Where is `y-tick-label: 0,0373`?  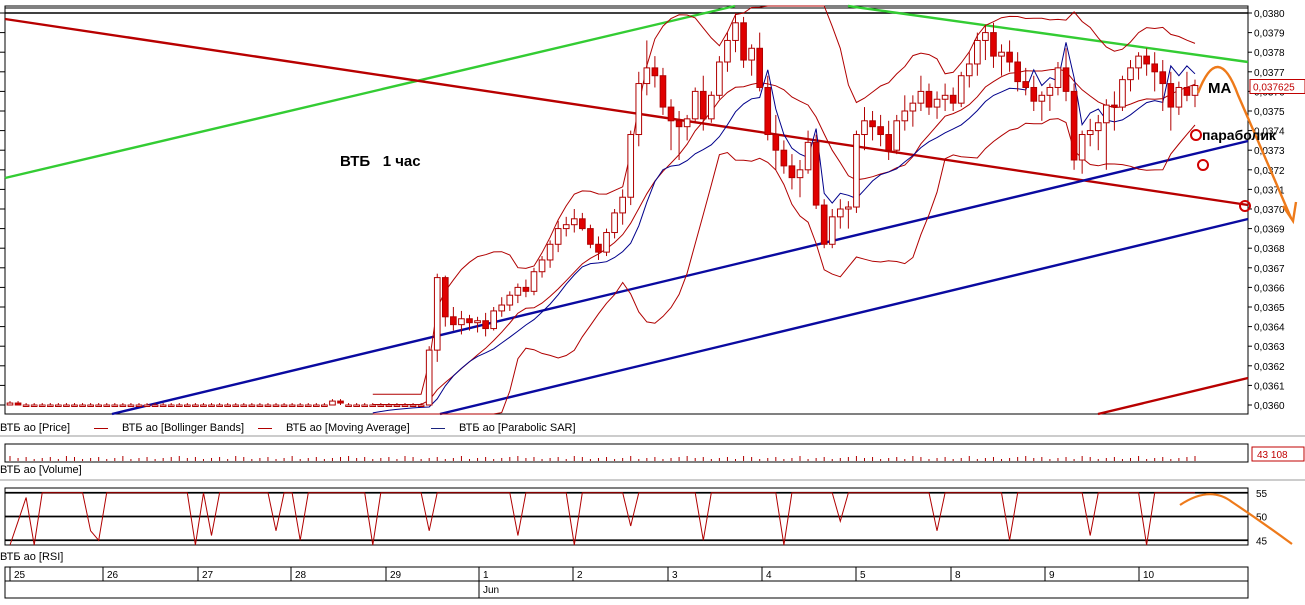 y-tick-label: 0,0373 is located at coordinates (1269, 151).